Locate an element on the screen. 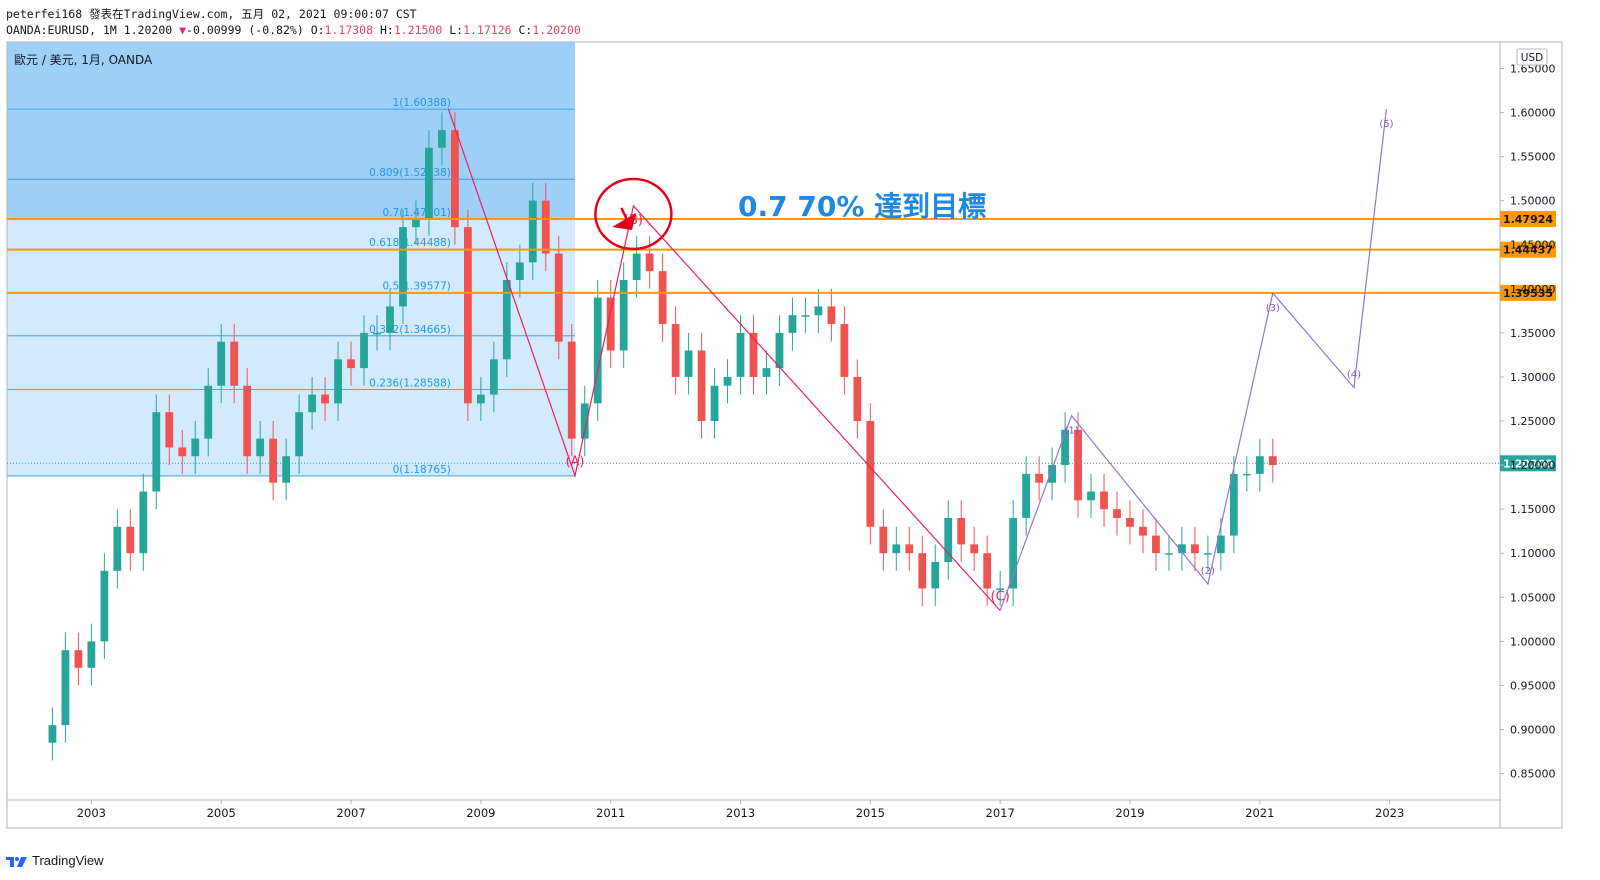 This screenshot has height=880, width=1600. currency-badge-label: USD is located at coordinates (1532, 58).